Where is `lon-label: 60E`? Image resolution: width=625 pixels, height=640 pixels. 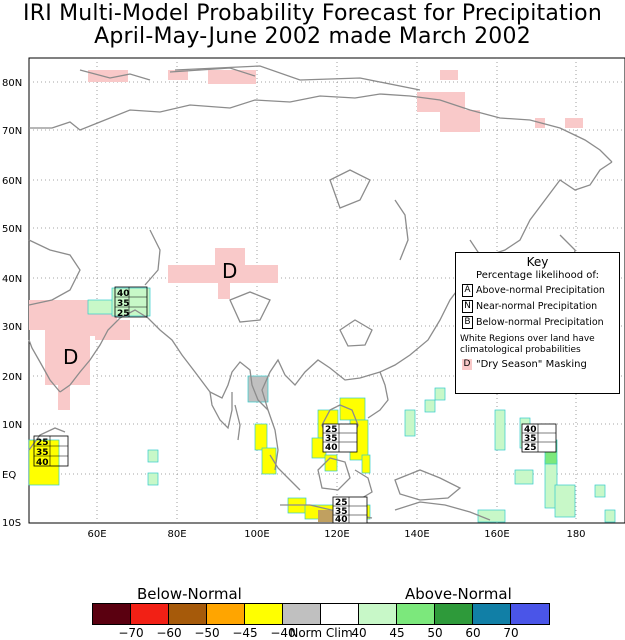 lon-label: 60E is located at coordinates (96, 534).